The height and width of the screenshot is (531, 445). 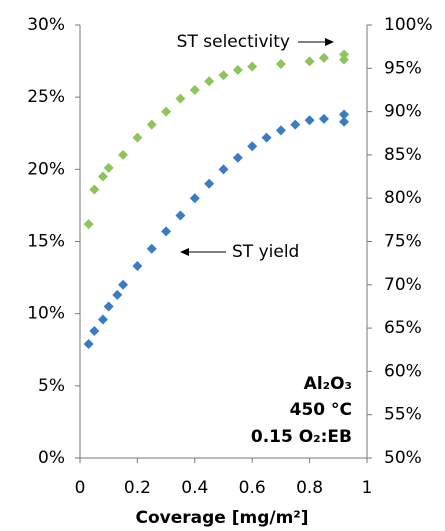 What do you see at coordinates (403, 155) in the screenshot?
I see `y2-tick-label: 85%` at bounding box center [403, 155].